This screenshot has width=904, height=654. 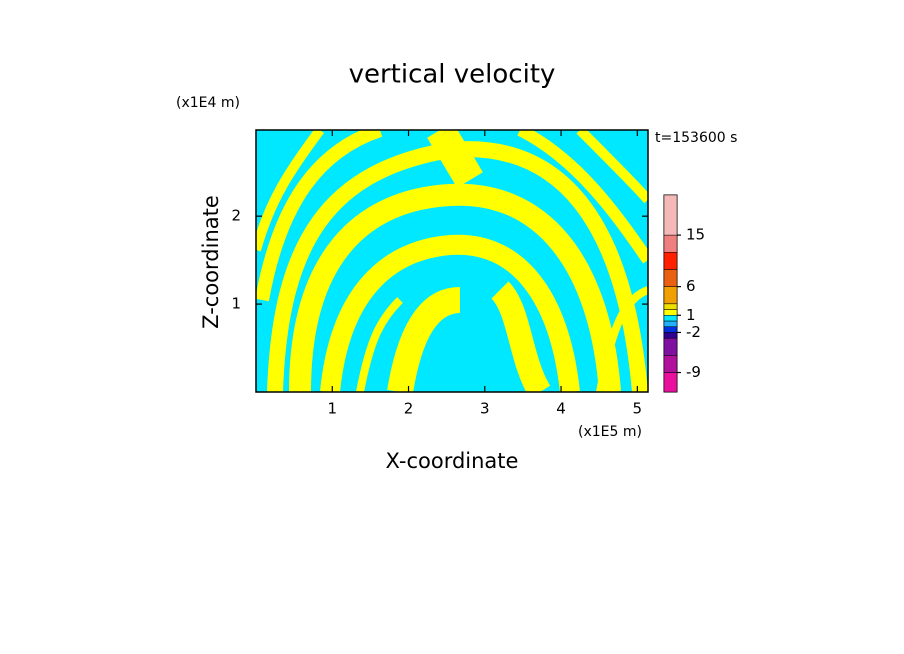 I want to click on colorbar-tick-label: 1, so click(x=691, y=315).